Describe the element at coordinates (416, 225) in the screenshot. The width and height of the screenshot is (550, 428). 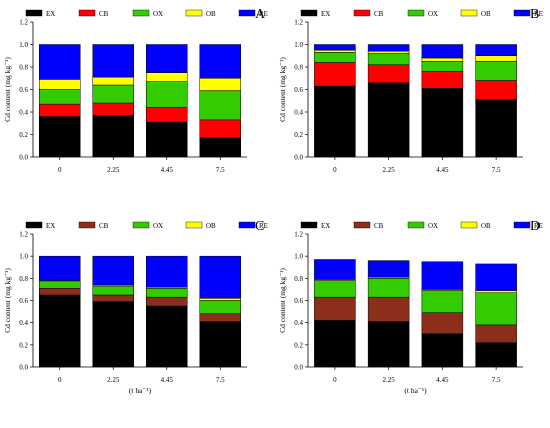
I see `legend-swatch-ox` at that location.